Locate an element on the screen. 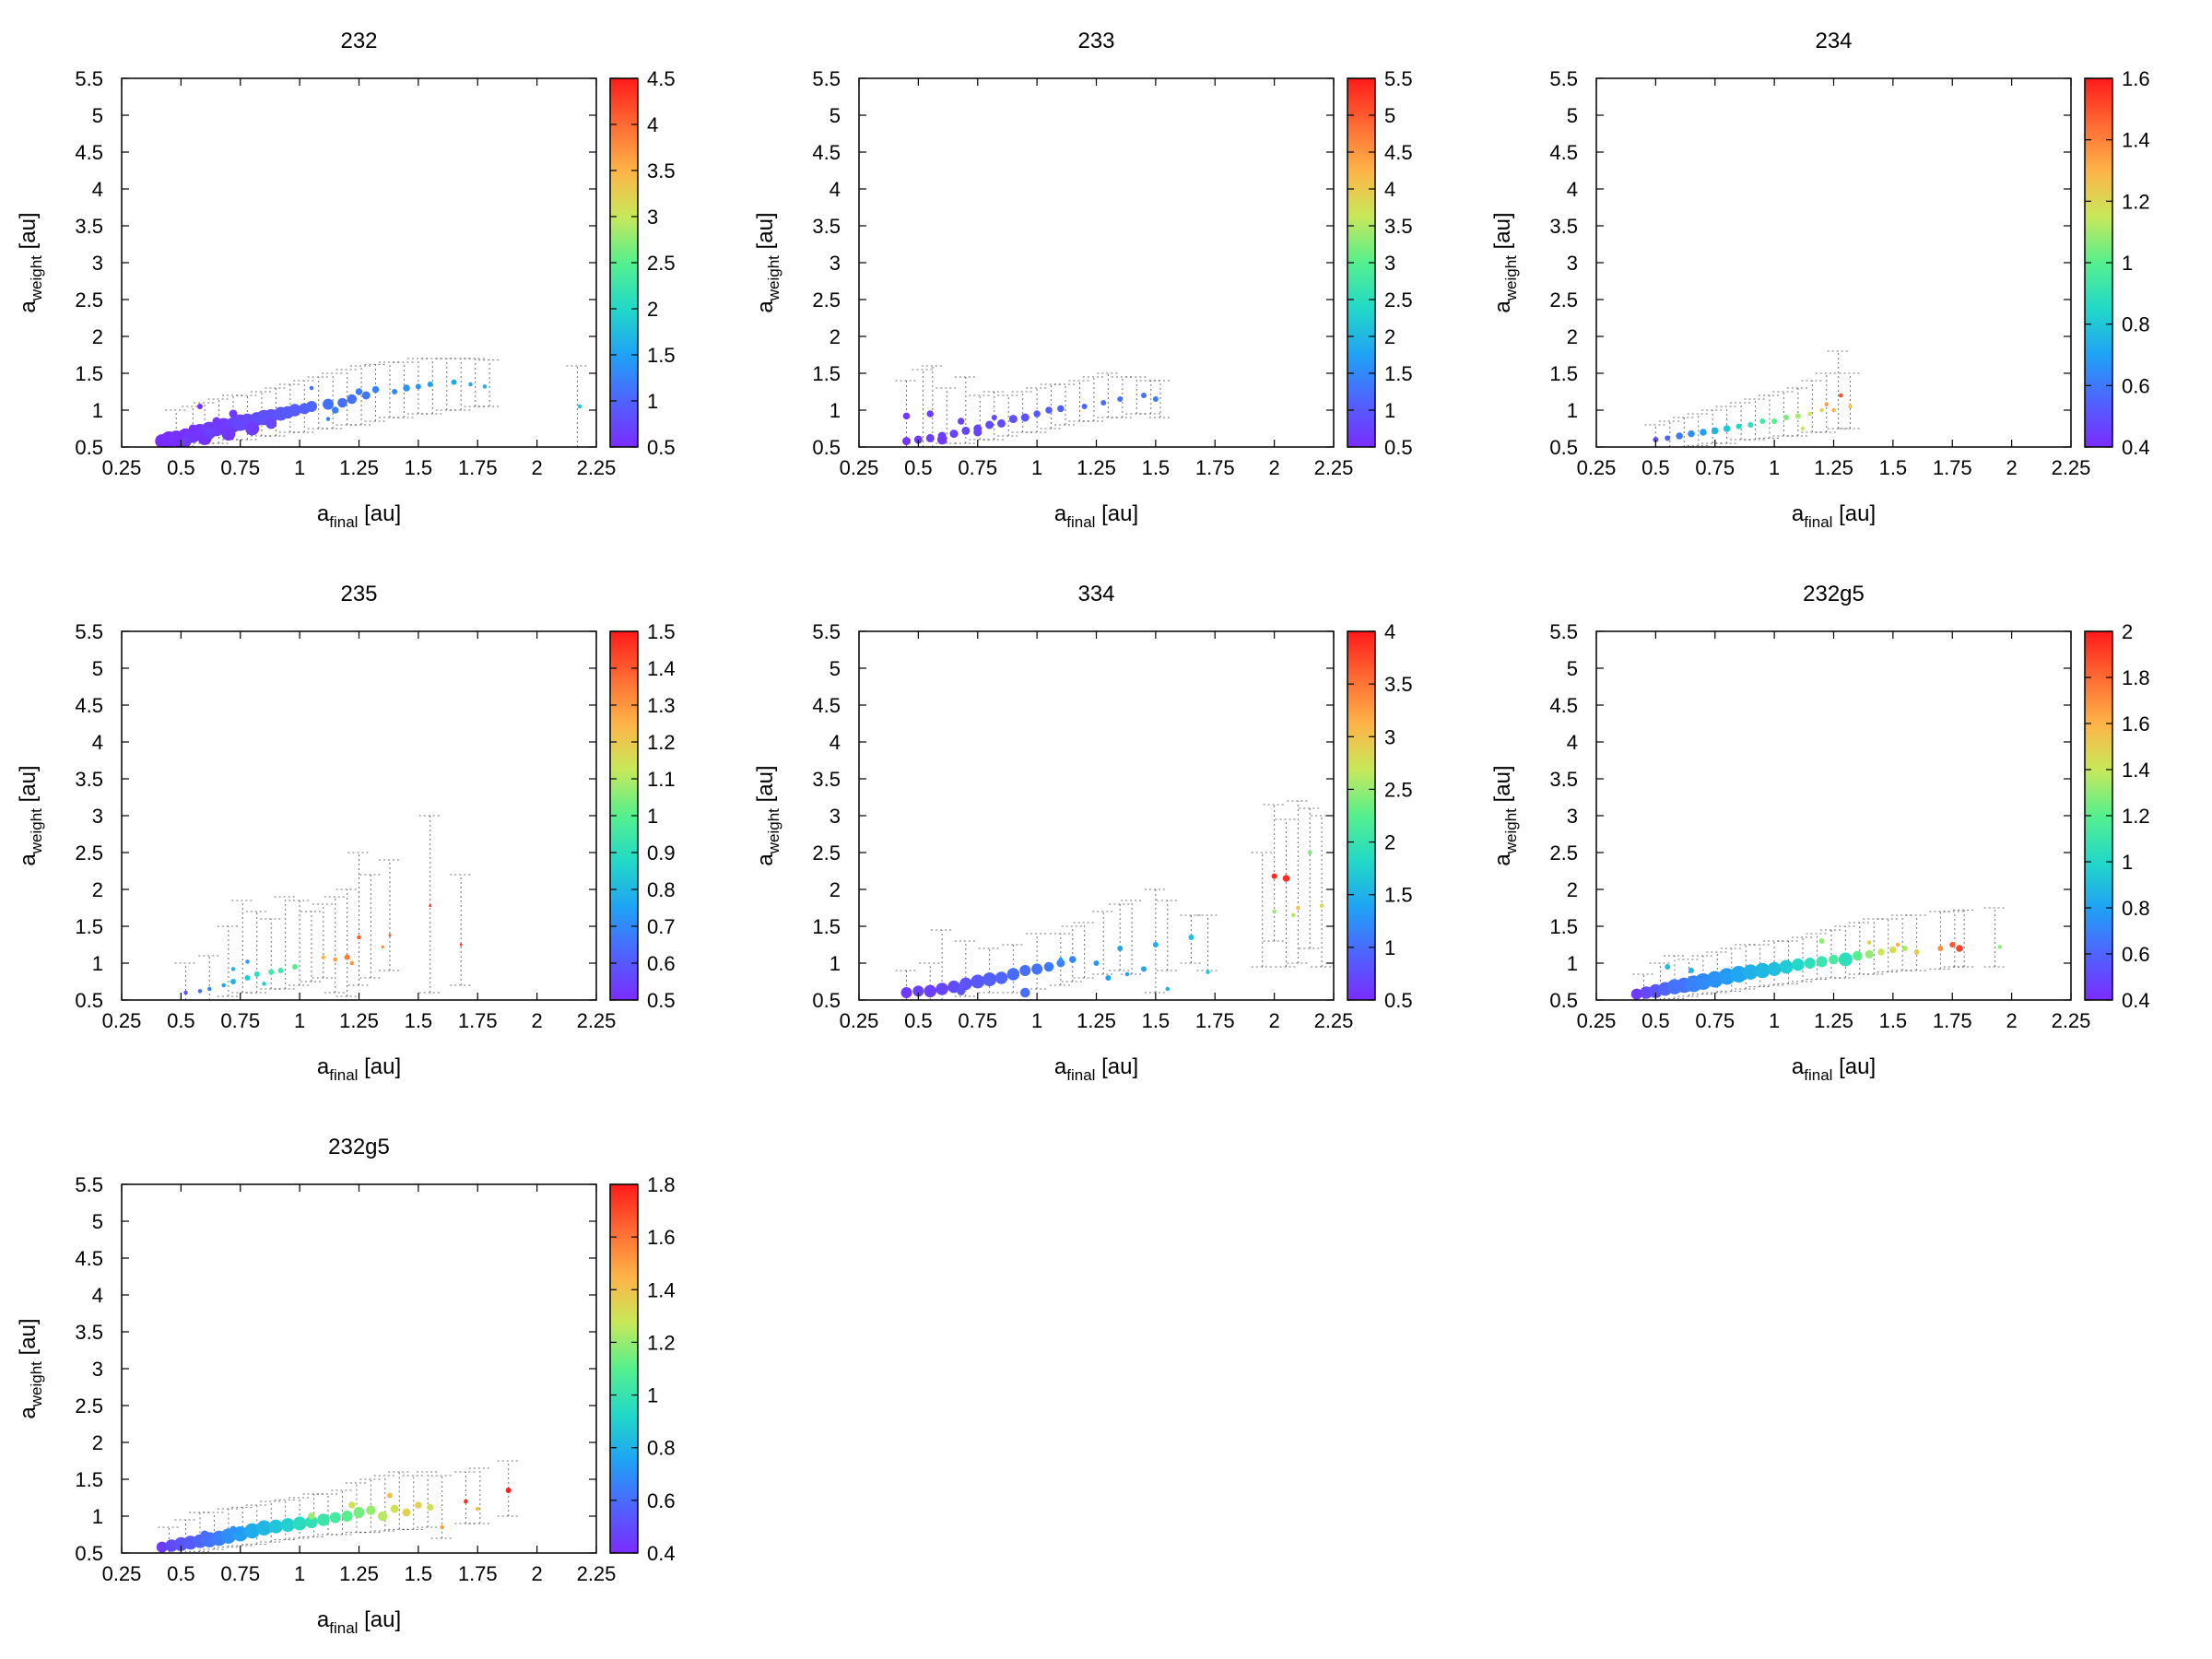 This screenshot has width=2212, height=1659. y-axis-label-sub: weight is located at coordinates (36, 1384).